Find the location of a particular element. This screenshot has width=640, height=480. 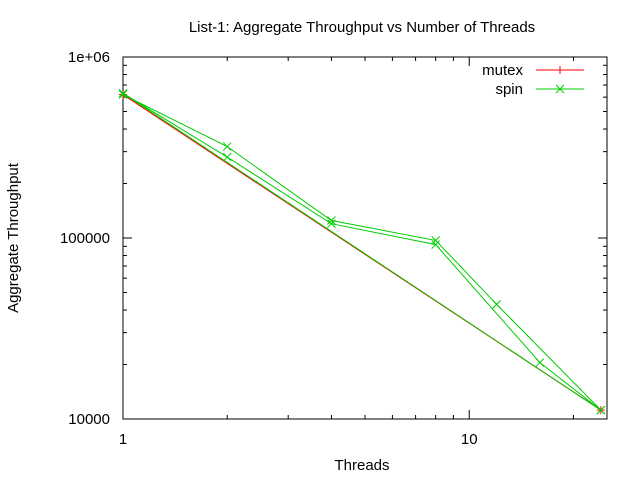

x-tick-label: 10 is located at coordinates (469, 439).